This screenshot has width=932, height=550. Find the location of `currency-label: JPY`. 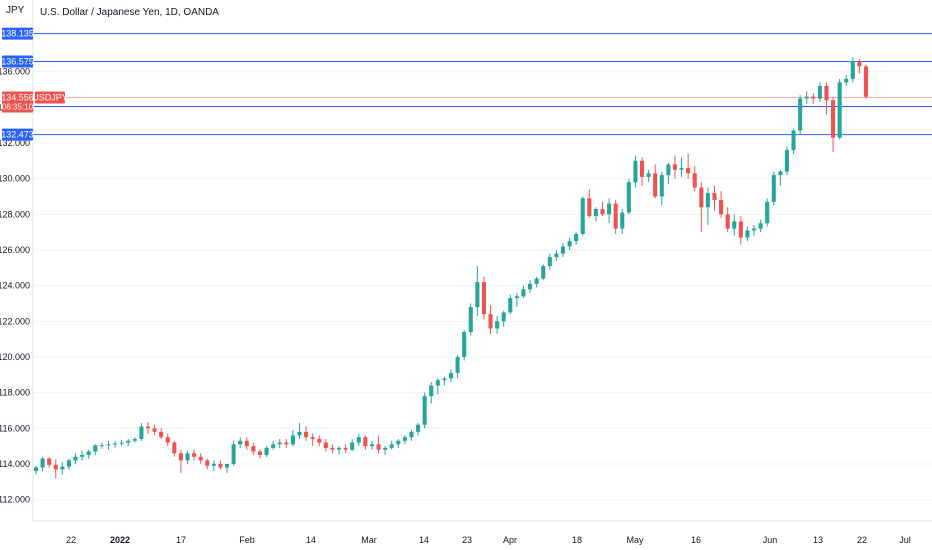

currency-label: JPY is located at coordinates (15, 10).